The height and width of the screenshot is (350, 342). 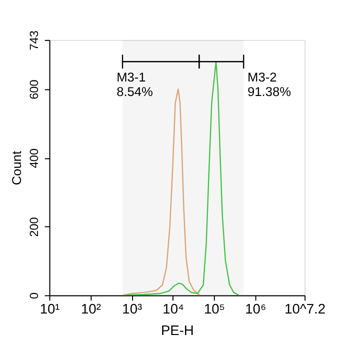 What do you see at coordinates (16, 168) in the screenshot?
I see `y-axis-title: Count` at bounding box center [16, 168].